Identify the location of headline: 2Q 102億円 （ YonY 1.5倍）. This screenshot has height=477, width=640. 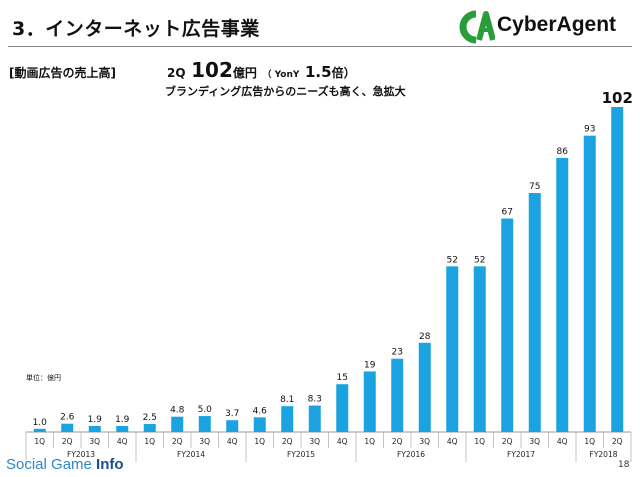
(261, 70).